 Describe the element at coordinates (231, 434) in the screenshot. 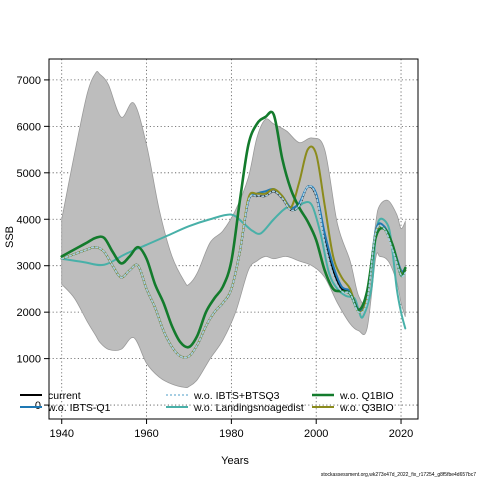

I see `x-tick-label: 1980` at that location.